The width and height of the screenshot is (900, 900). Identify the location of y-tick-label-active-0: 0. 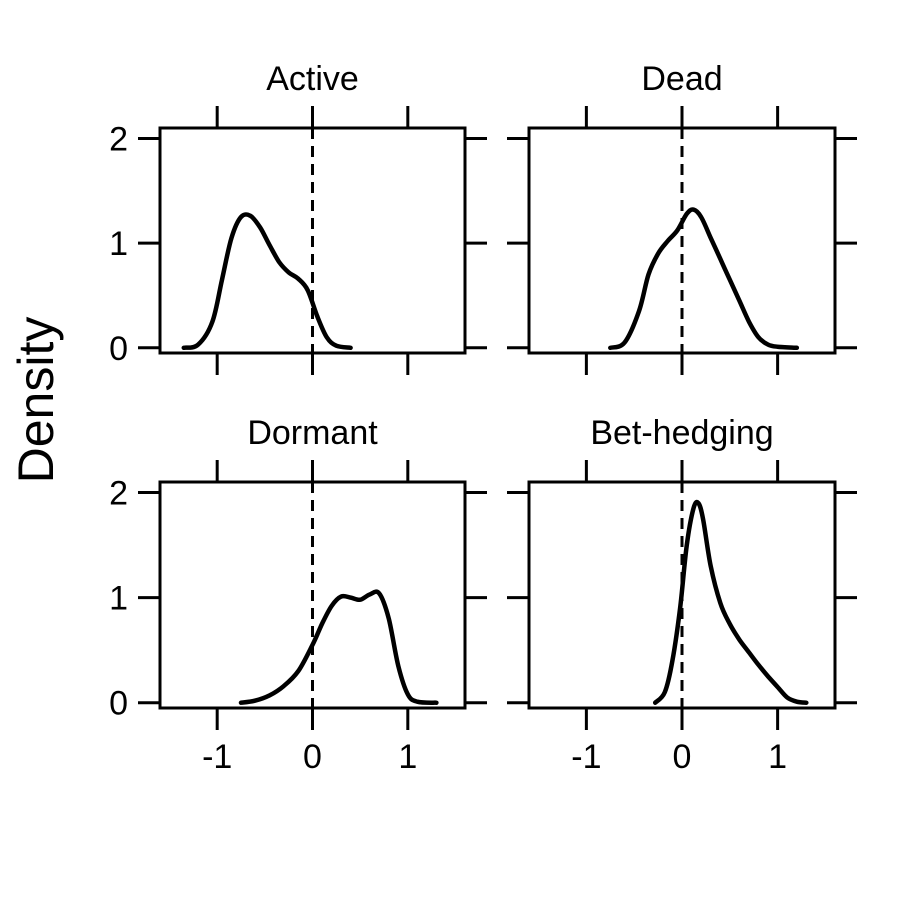
(118, 349).